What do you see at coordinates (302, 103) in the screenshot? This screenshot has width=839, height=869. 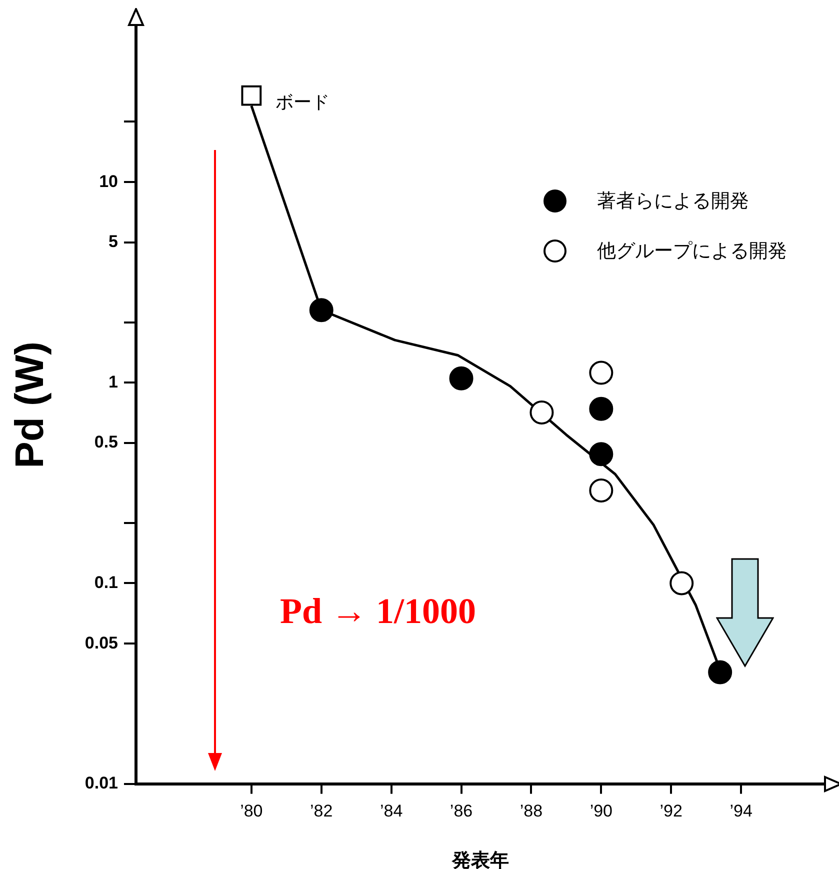 I see `series-label: ボード` at bounding box center [302, 103].